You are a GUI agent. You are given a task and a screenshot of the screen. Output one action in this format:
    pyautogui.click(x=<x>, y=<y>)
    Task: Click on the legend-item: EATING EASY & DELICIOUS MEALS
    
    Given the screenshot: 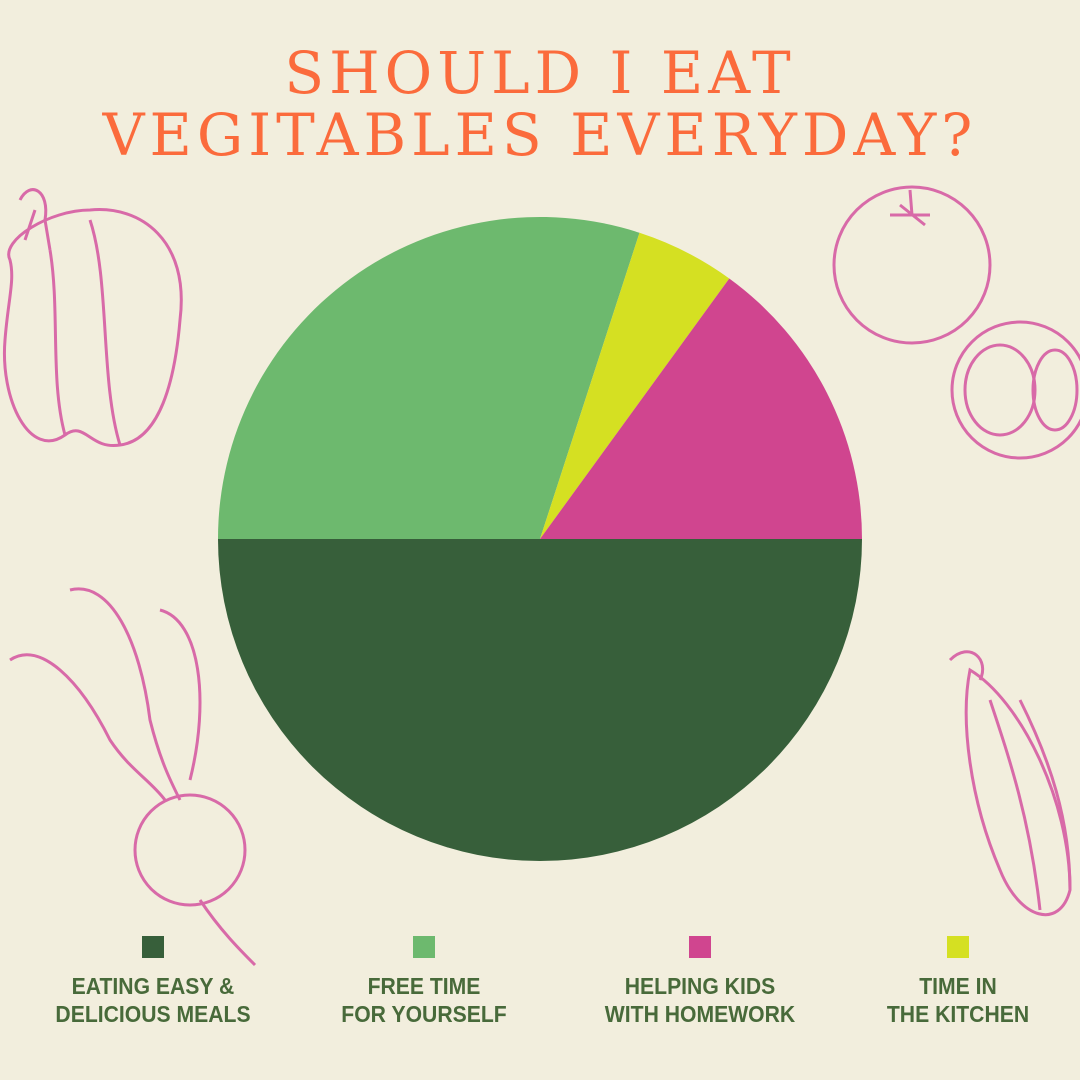 What is the action you would take?
    pyautogui.click(x=153, y=982)
    